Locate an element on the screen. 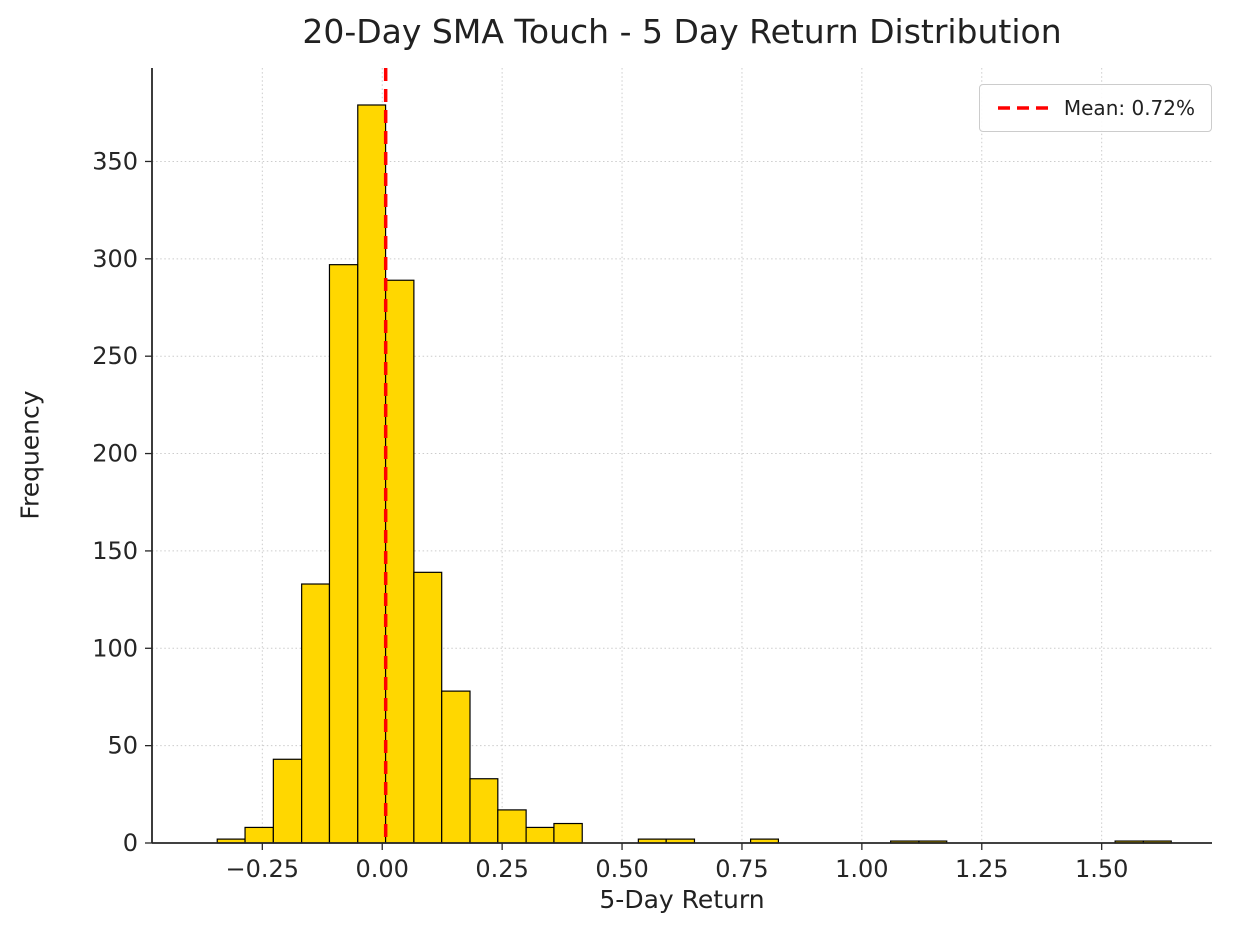 The width and height of the screenshot is (1242, 947). x-tick-label: 1.25 is located at coordinates (981, 869).